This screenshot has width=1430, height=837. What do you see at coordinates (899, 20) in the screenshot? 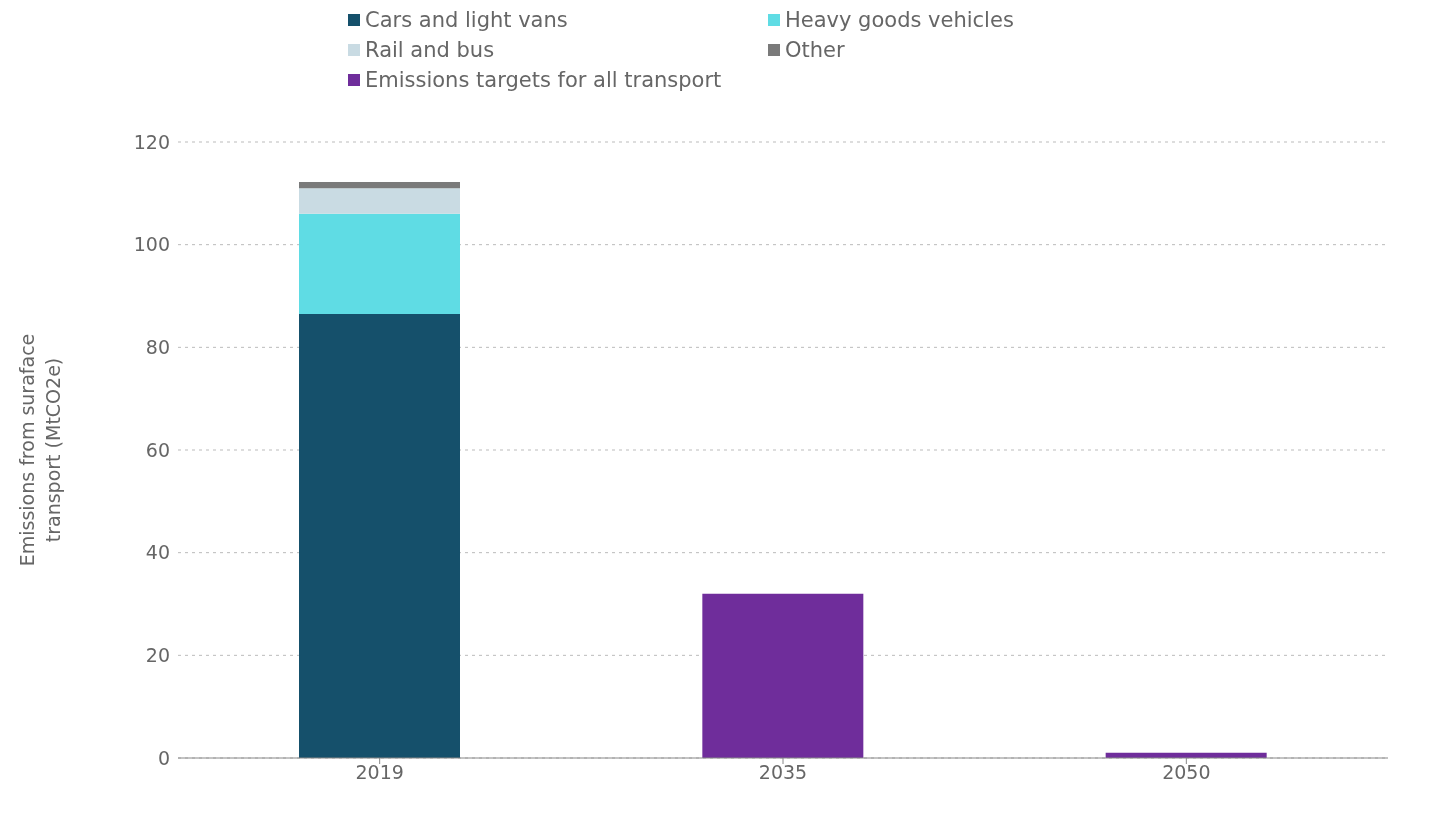
I see `legend-label: Heavy goods vehicles` at bounding box center [899, 20].